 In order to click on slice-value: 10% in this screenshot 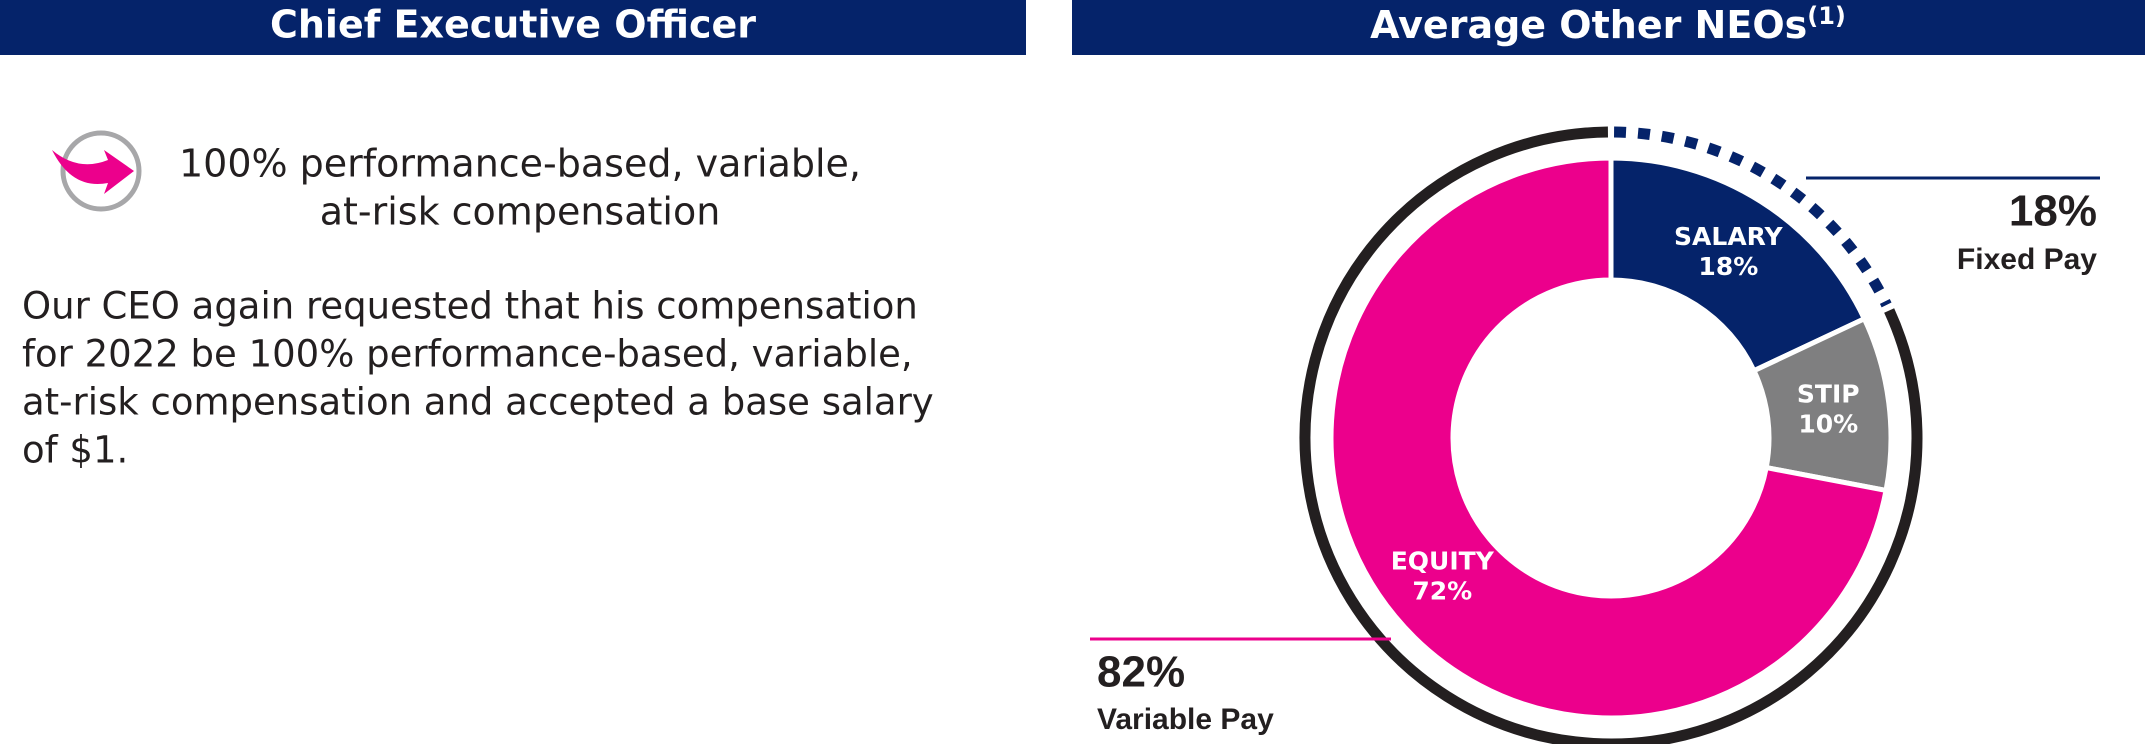, I will do `click(1828, 424)`.